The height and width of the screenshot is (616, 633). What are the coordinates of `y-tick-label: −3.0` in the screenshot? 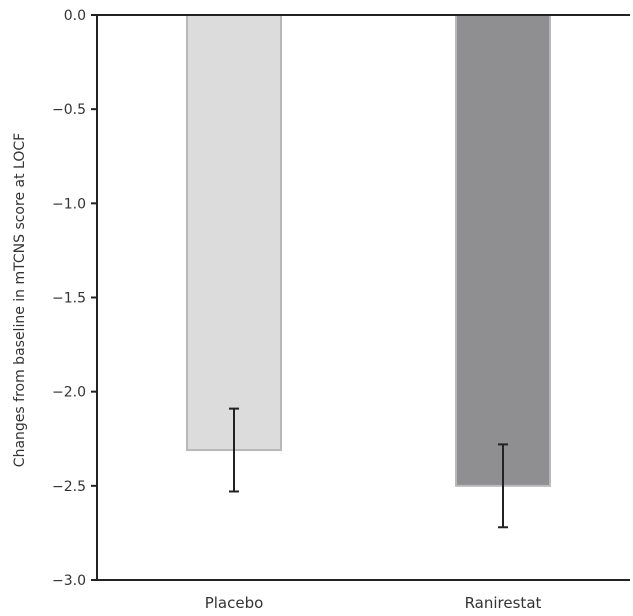 It's located at (69, 581).